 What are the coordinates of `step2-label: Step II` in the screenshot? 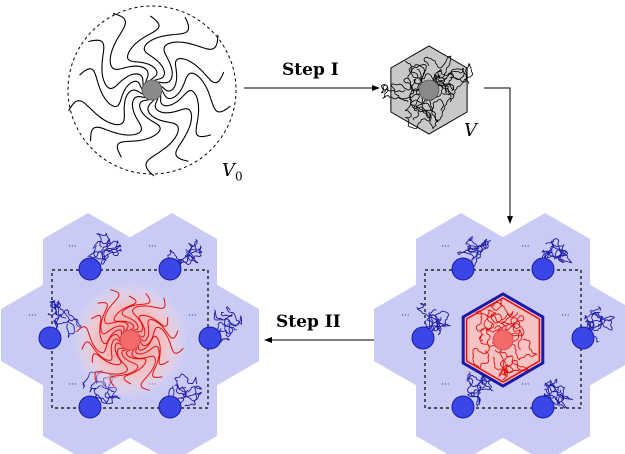 It's located at (308, 322).